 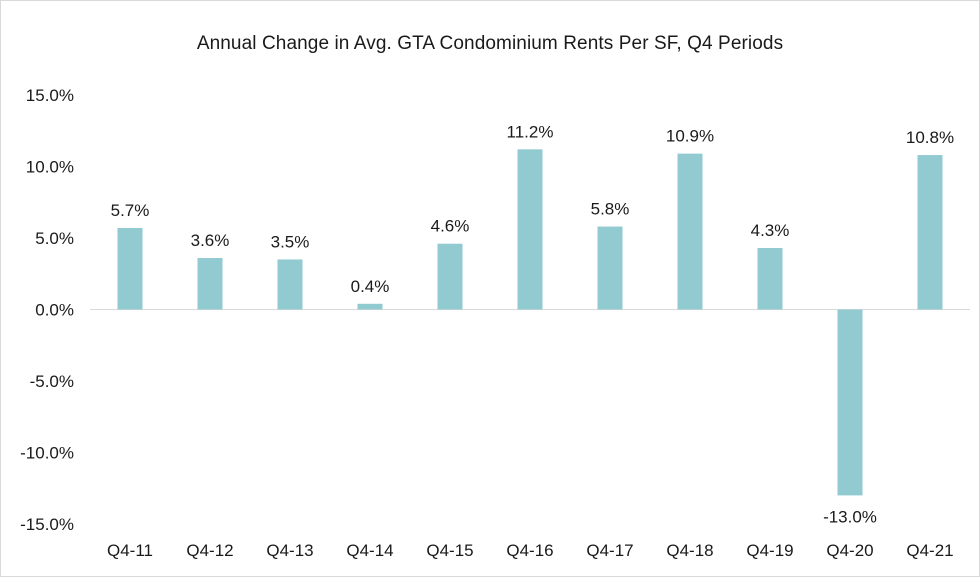 What do you see at coordinates (609, 550) in the screenshot?
I see `x-tick-label: Q4-17` at bounding box center [609, 550].